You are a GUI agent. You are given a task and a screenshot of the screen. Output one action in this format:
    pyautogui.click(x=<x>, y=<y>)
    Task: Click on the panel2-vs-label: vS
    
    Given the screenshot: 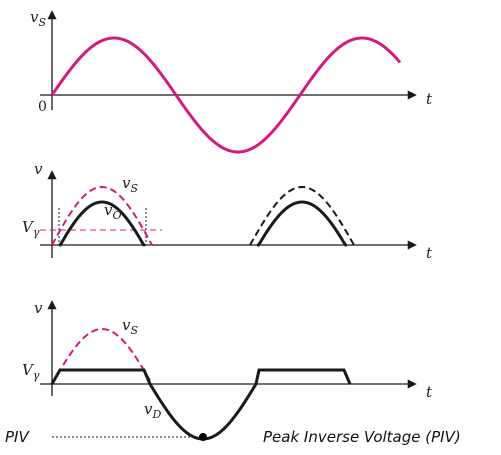 What is the action you would take?
    pyautogui.click(x=130, y=184)
    